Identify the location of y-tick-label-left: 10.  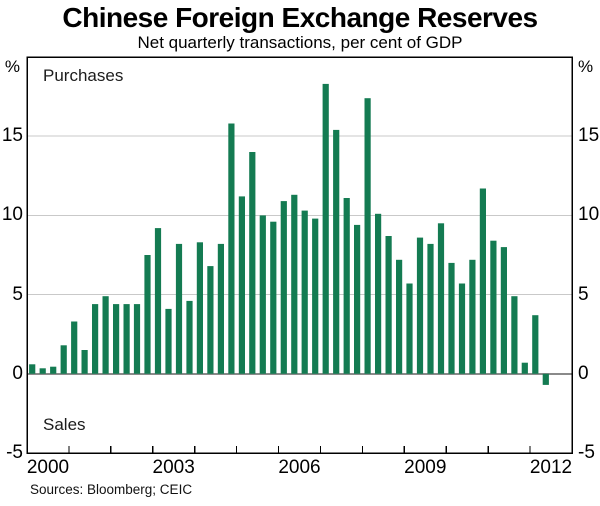
(12, 214).